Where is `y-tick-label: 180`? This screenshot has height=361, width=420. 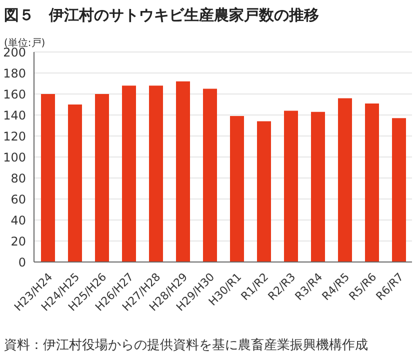
y-tick-label: 180 is located at coordinates (14, 73).